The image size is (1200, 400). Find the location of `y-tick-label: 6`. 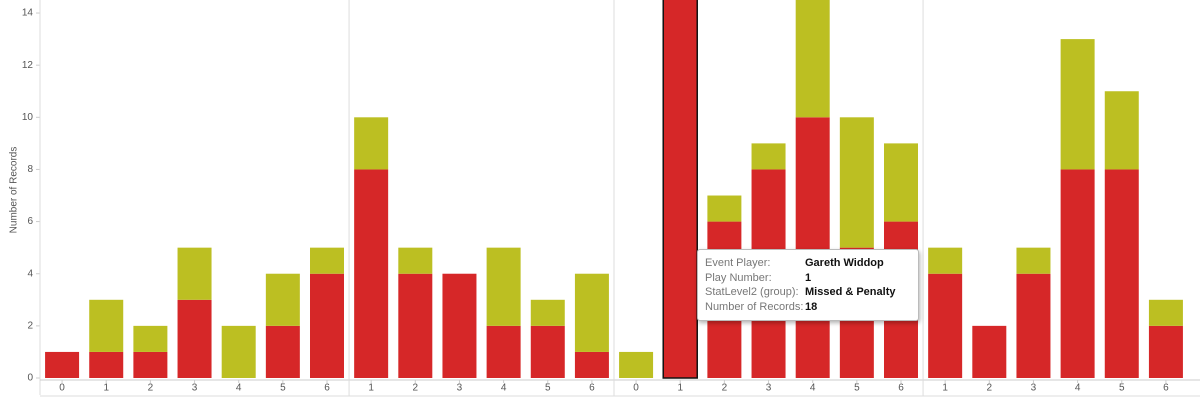

y-tick-label: 6 is located at coordinates (30, 221).